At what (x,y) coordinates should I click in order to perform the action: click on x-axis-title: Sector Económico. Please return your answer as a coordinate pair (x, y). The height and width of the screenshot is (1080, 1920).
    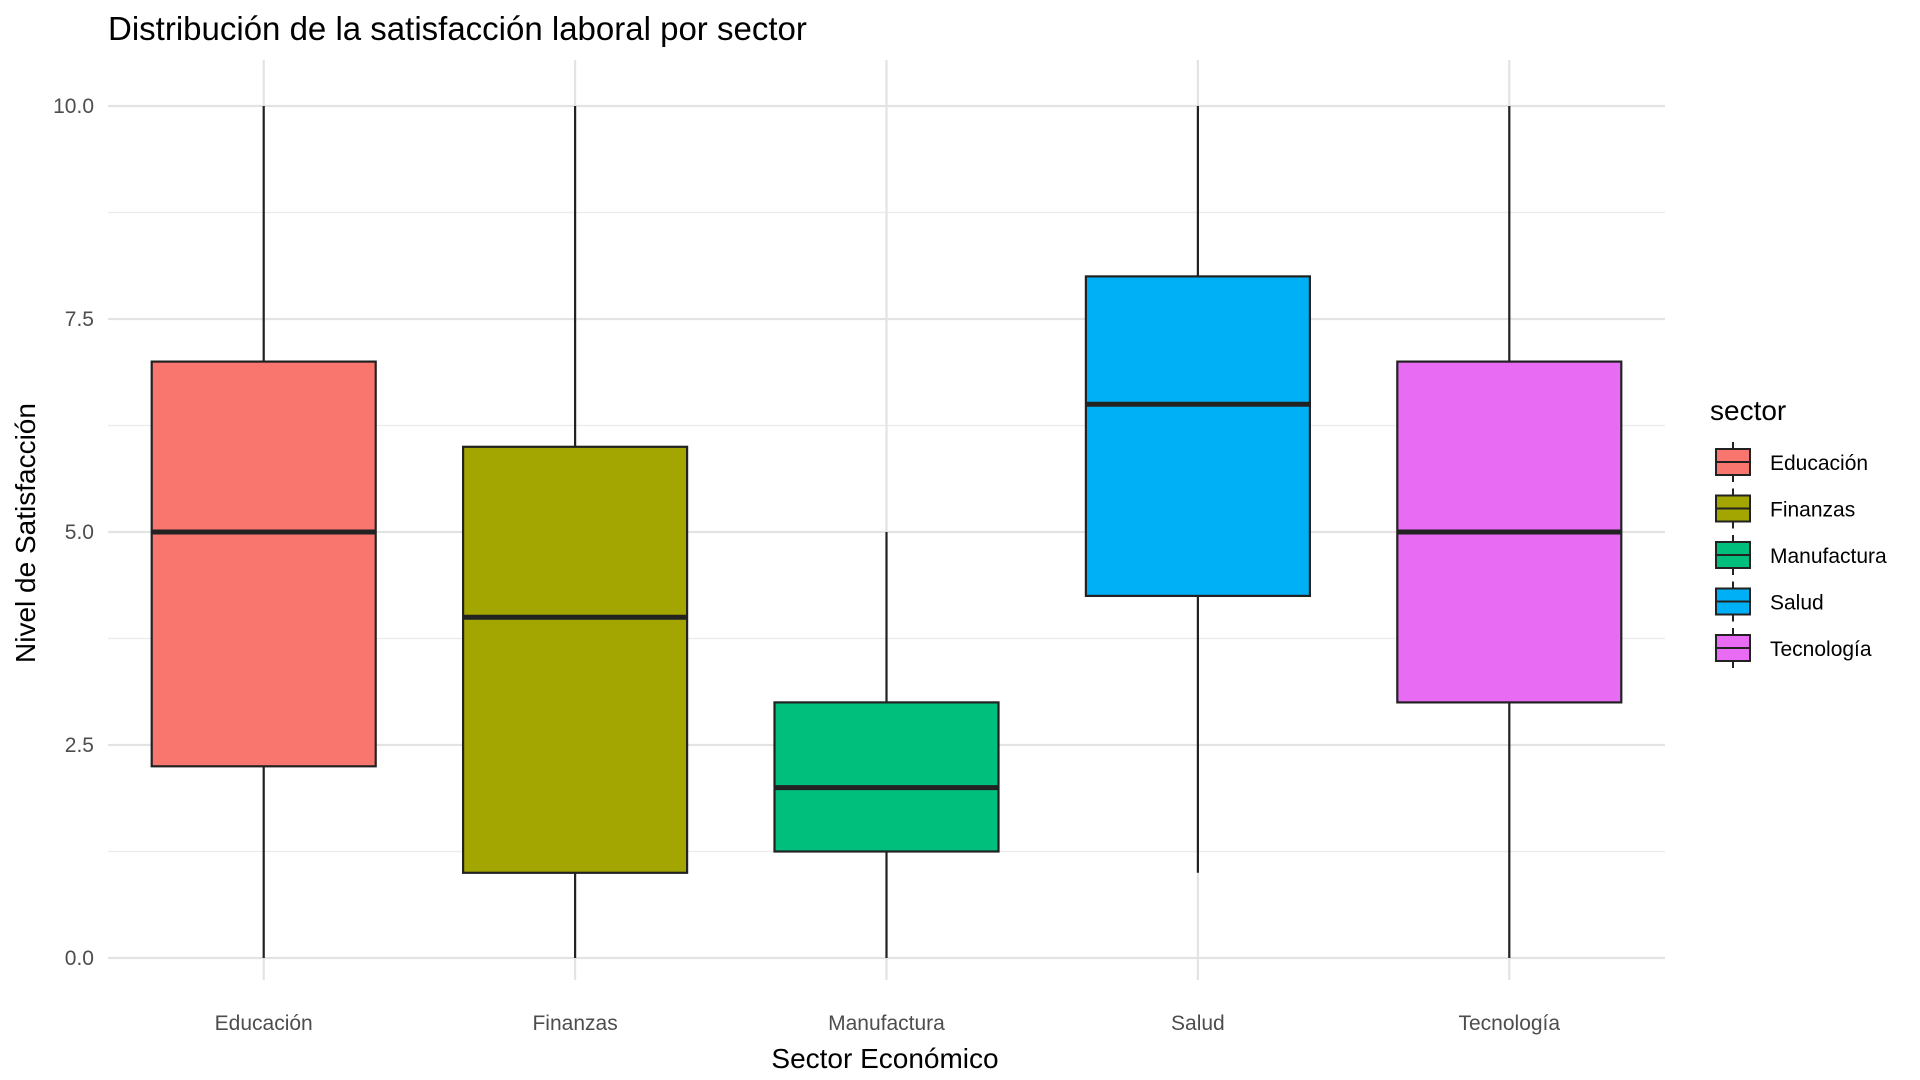
    Looking at the image, I should click on (884, 1058).